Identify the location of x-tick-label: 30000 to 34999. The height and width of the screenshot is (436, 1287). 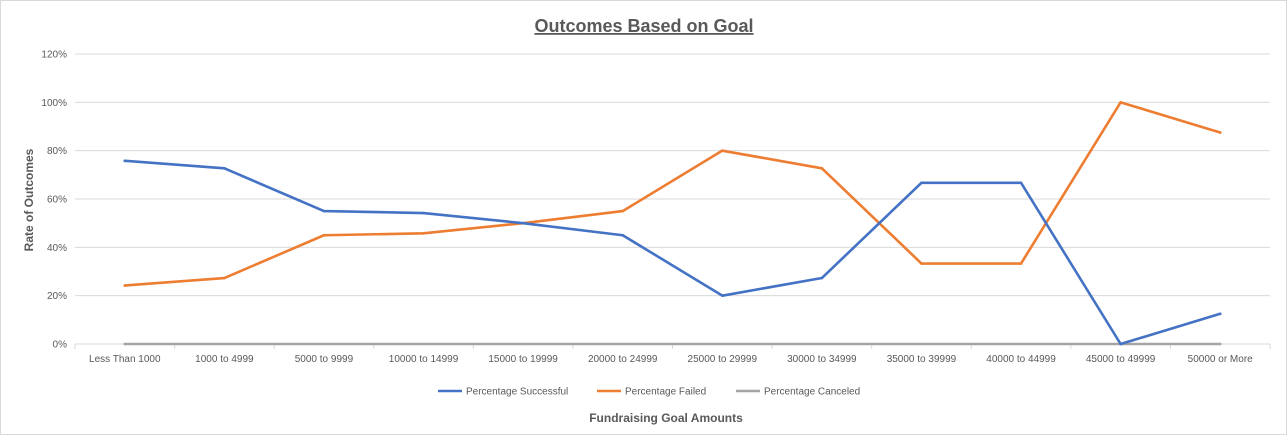
(822, 359).